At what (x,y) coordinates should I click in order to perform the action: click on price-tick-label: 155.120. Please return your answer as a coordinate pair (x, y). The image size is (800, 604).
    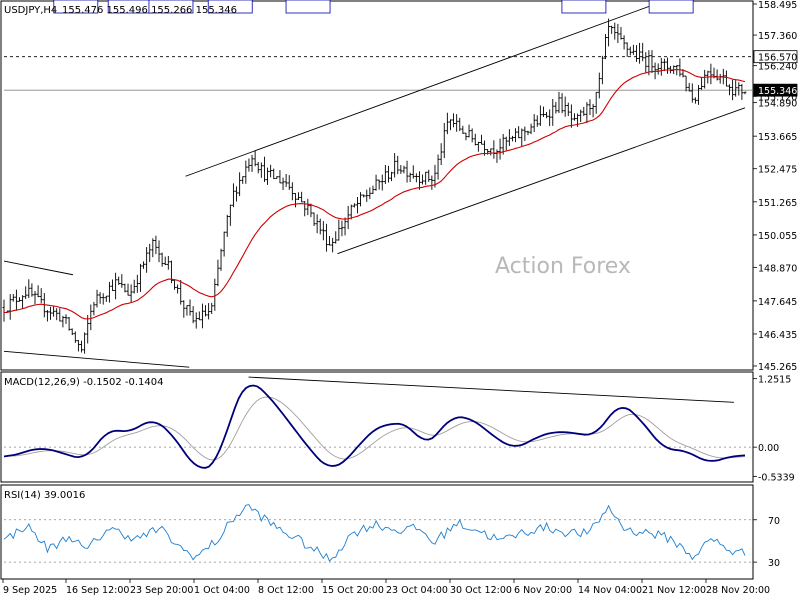
    Looking at the image, I should click on (777, 97).